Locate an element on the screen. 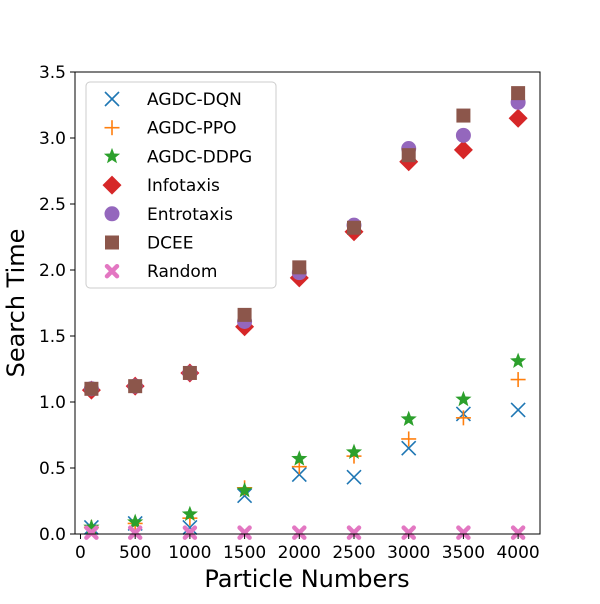 This screenshot has width=600, height=604. y-tick-label: 3.5 is located at coordinates (52, 73).